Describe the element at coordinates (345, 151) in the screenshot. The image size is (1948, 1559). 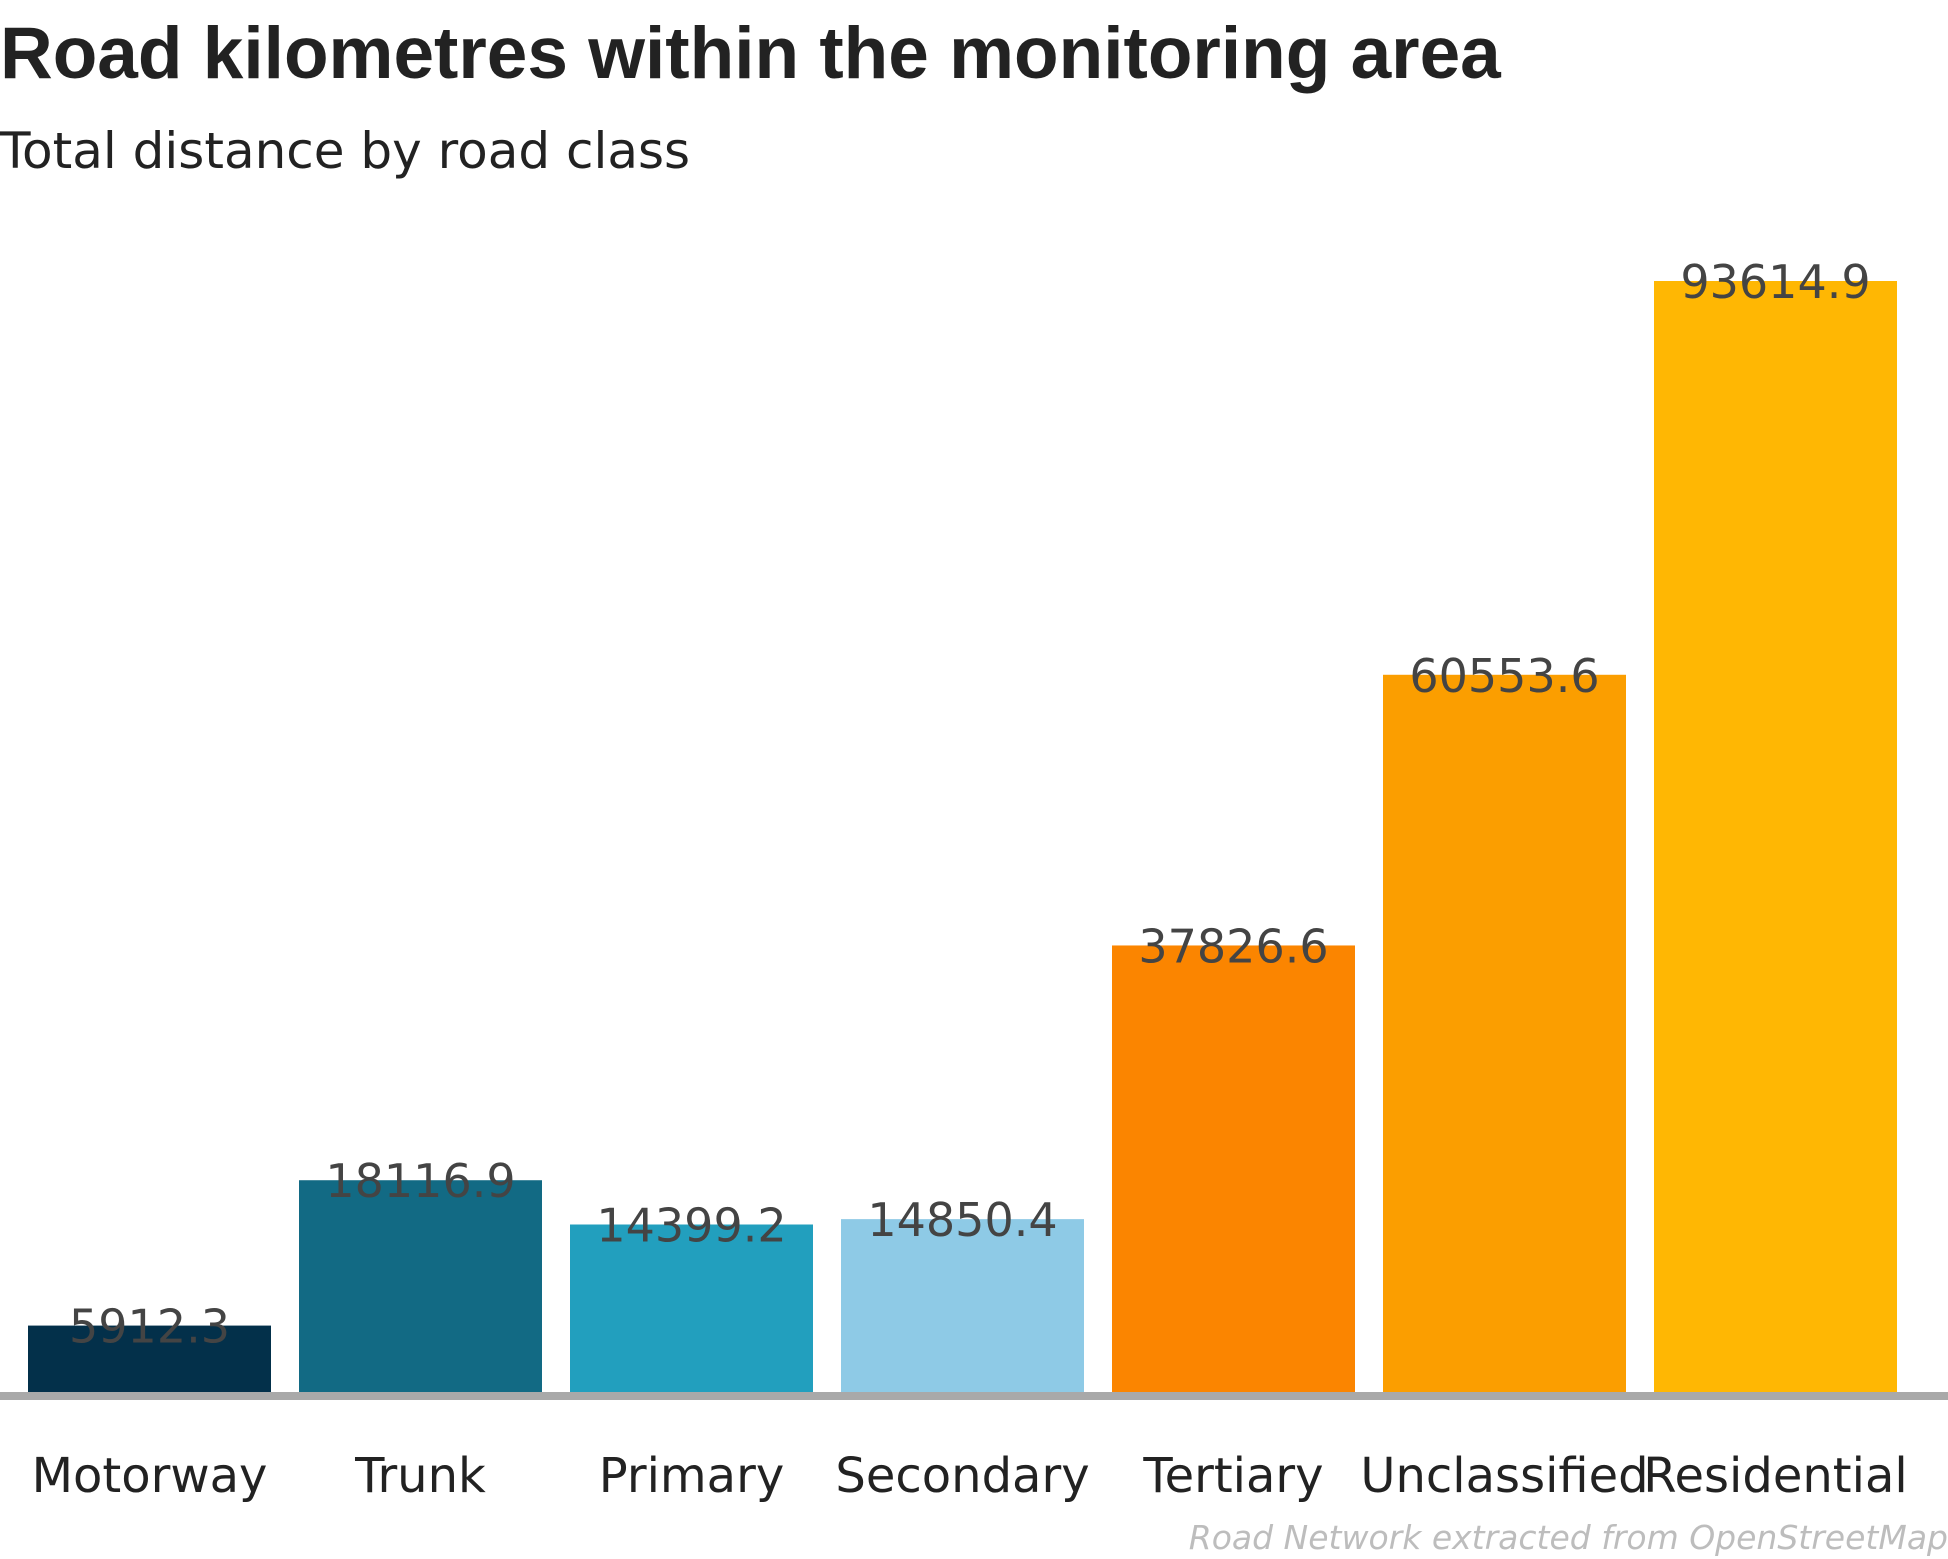
I see `chart-subtitle: Total distance by road class` at that location.